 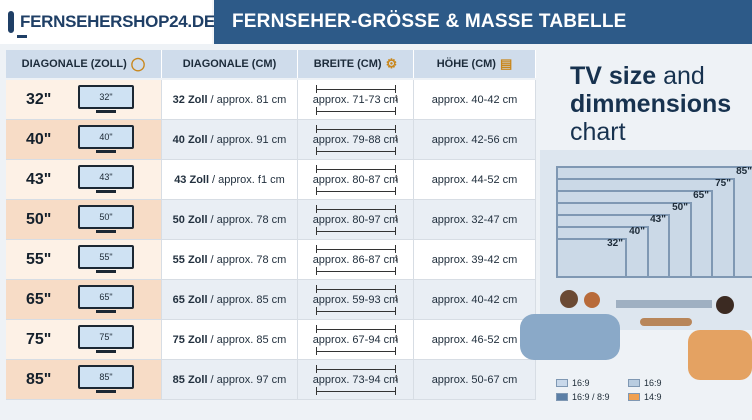 What do you see at coordinates (17, 24) in the screenshot?
I see `tv-logo-icon` at bounding box center [17, 24].